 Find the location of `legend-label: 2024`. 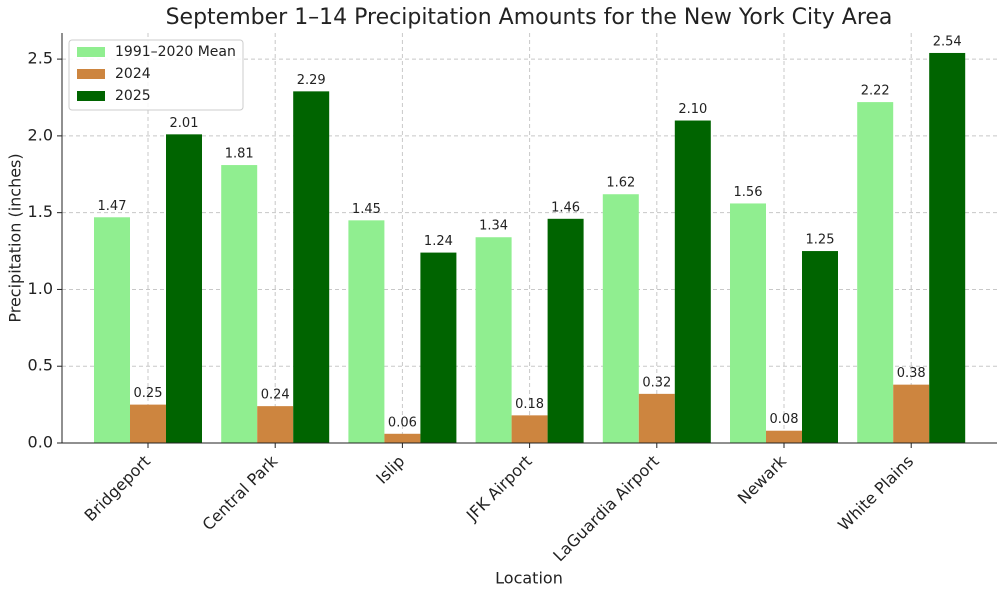

legend-label: 2024 is located at coordinates (133, 74).